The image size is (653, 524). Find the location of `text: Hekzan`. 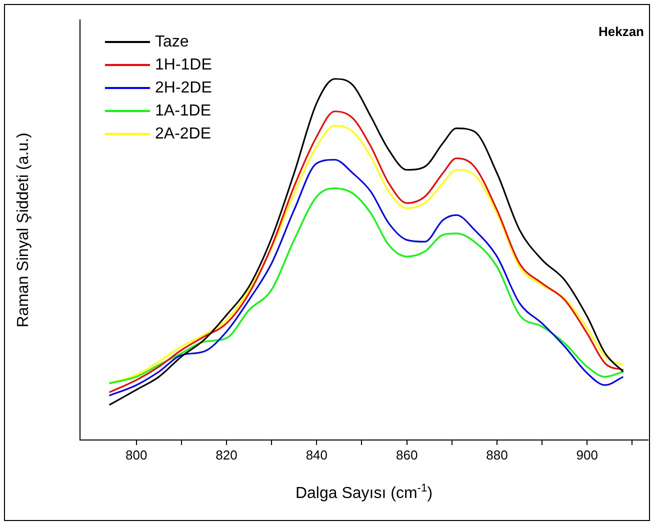

text: Hekzan is located at coordinates (621, 32).